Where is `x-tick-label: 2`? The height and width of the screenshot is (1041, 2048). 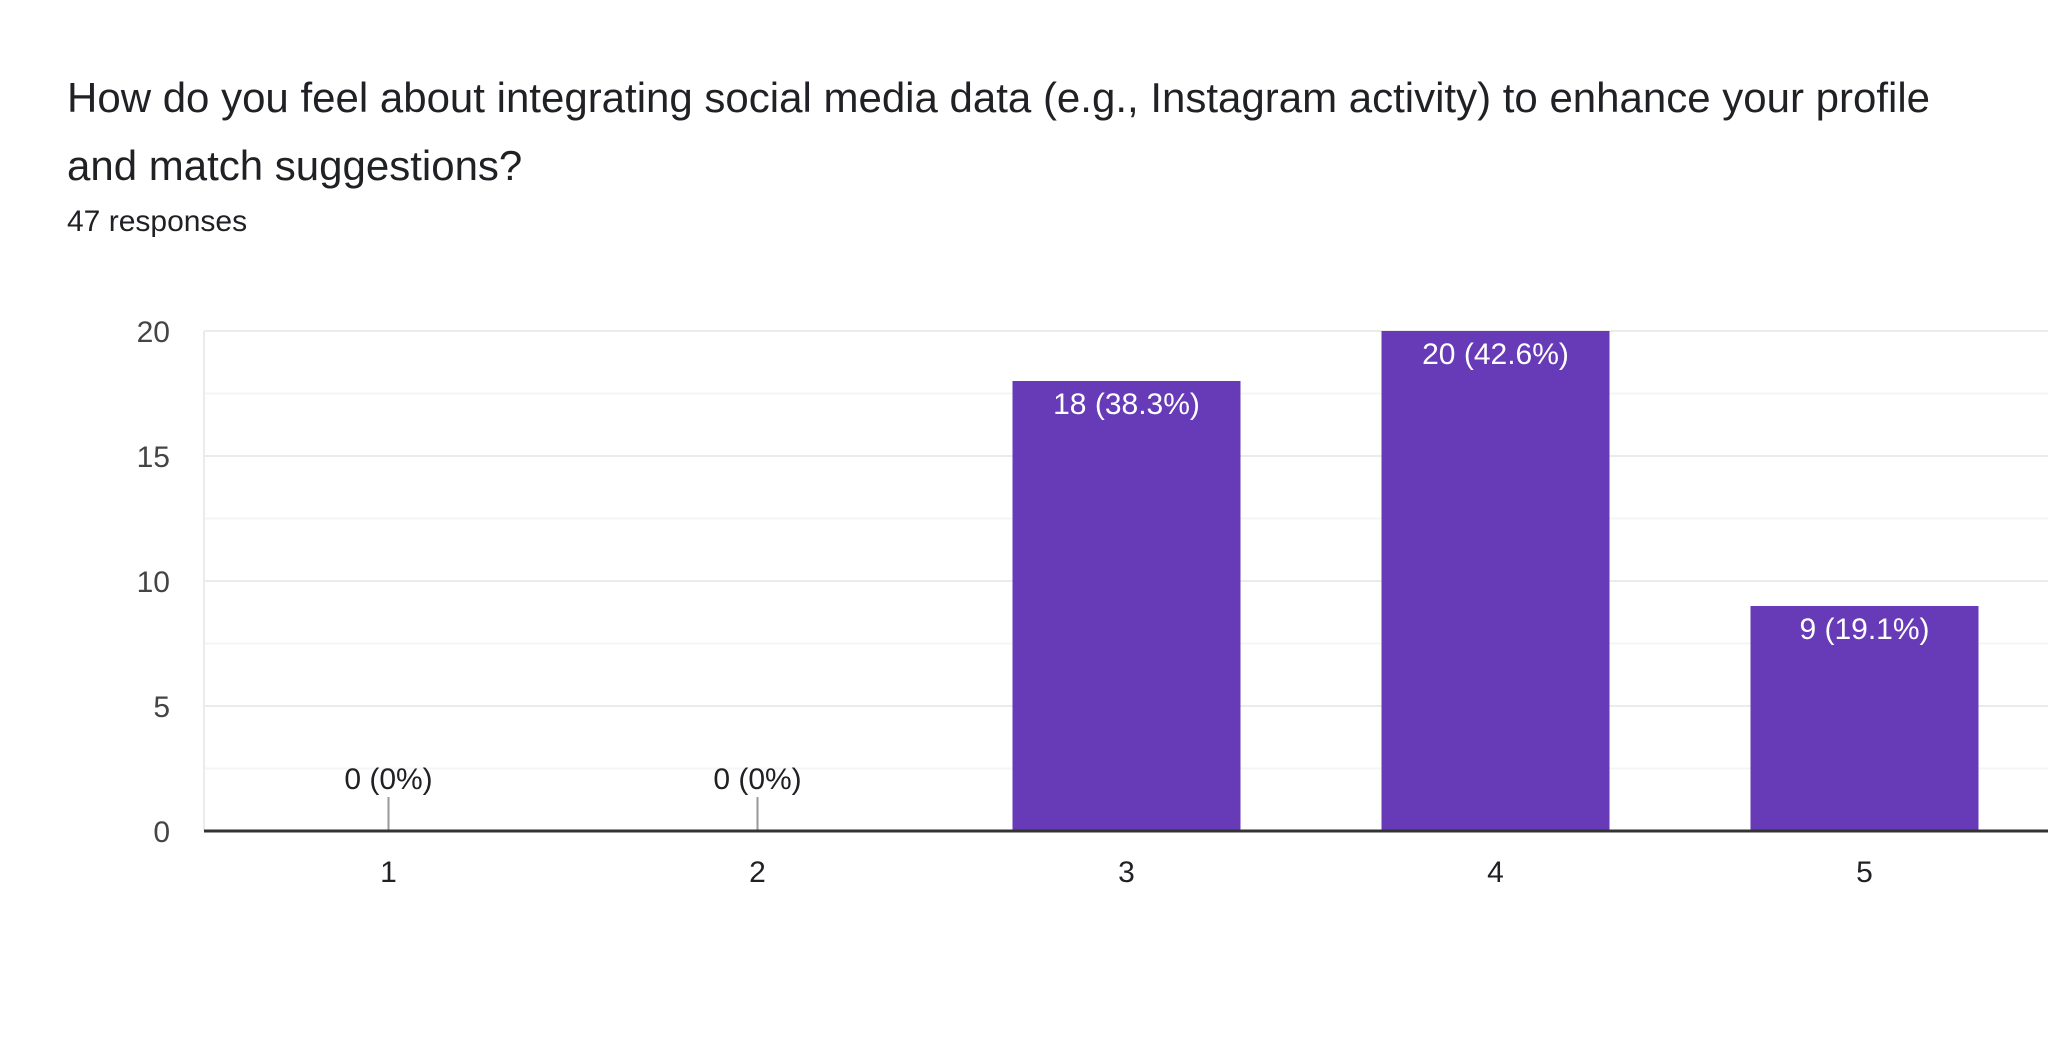
x-tick-label: 2 is located at coordinates (757, 872).